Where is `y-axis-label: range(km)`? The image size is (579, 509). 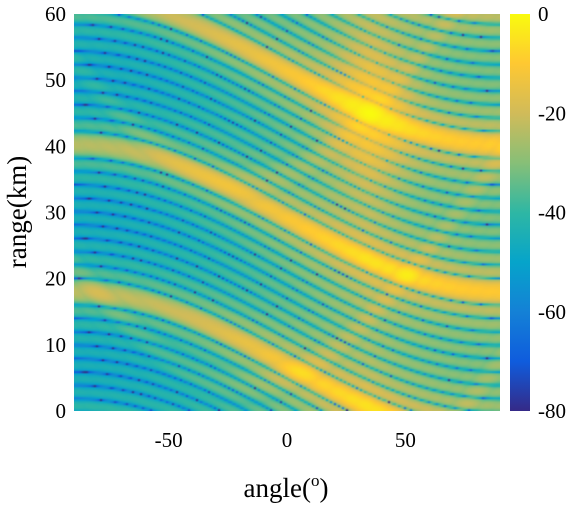 y-axis-label: range(km) is located at coordinates (17, 212).